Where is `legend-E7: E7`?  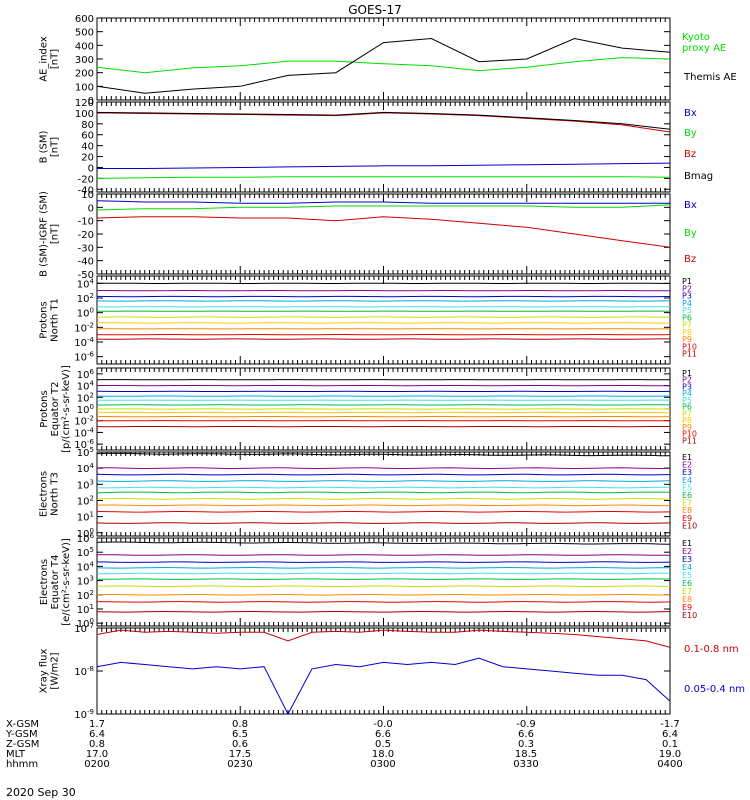 legend-E7: E7 is located at coordinates (687, 503).